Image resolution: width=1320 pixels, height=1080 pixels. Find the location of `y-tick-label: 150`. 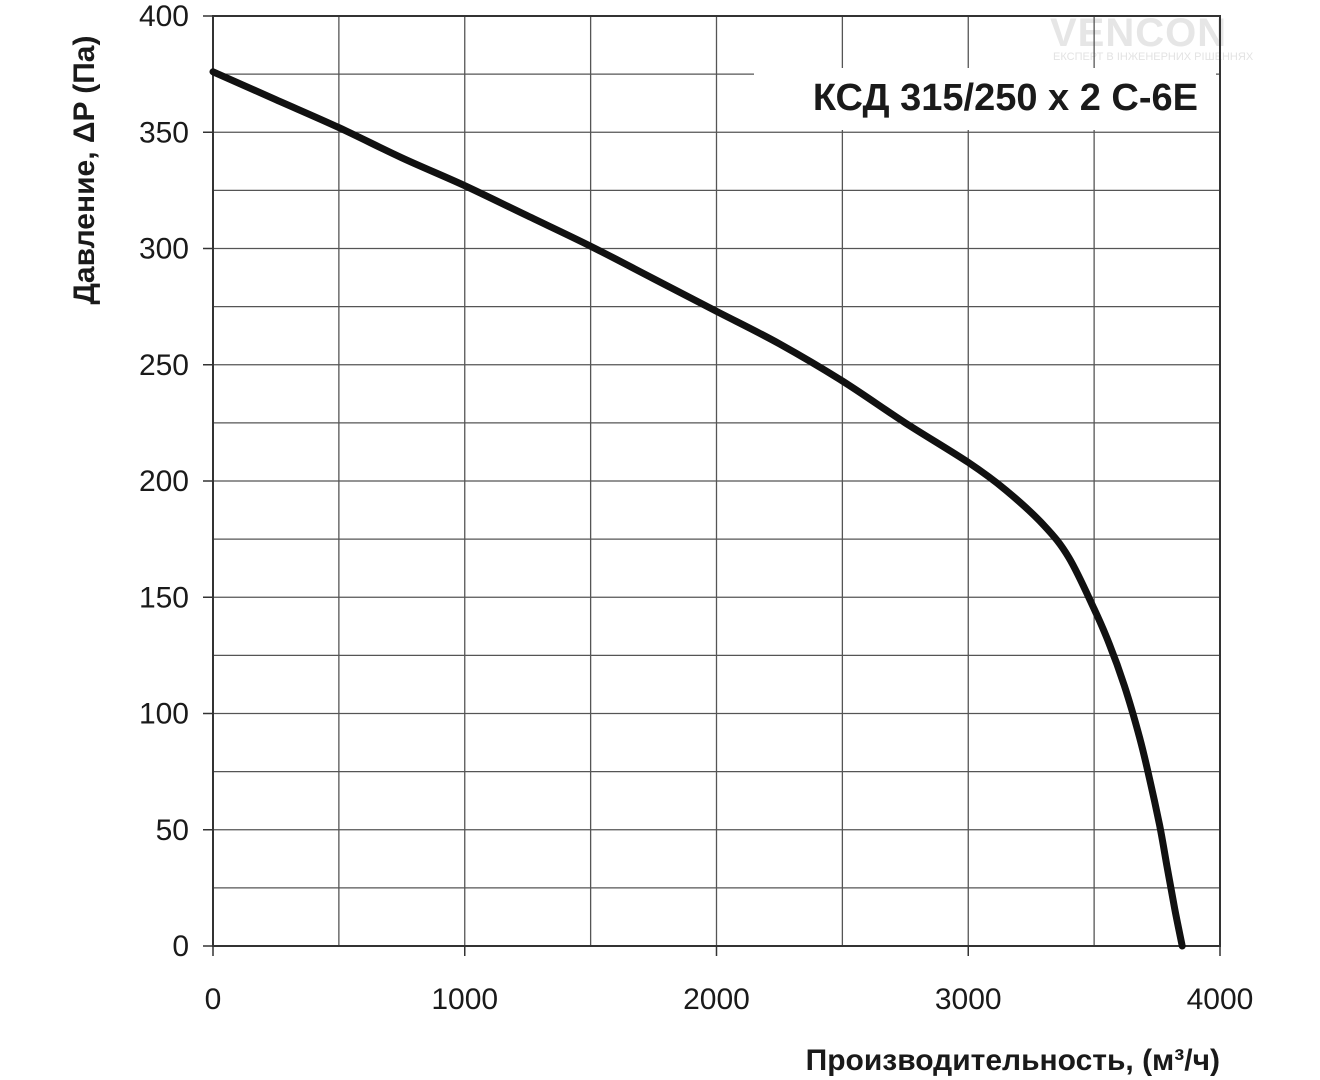

y-tick-label: 150 is located at coordinates (164, 597).